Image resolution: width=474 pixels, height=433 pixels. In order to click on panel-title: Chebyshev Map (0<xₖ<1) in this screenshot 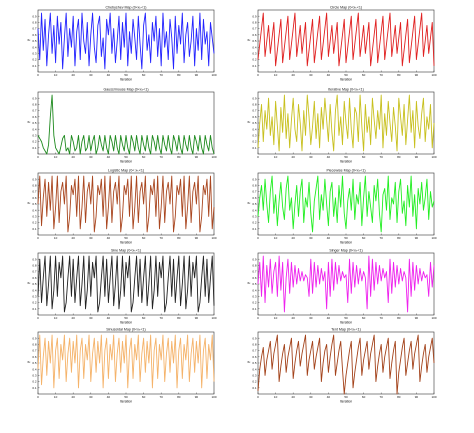, I will do `click(126, 8)`.